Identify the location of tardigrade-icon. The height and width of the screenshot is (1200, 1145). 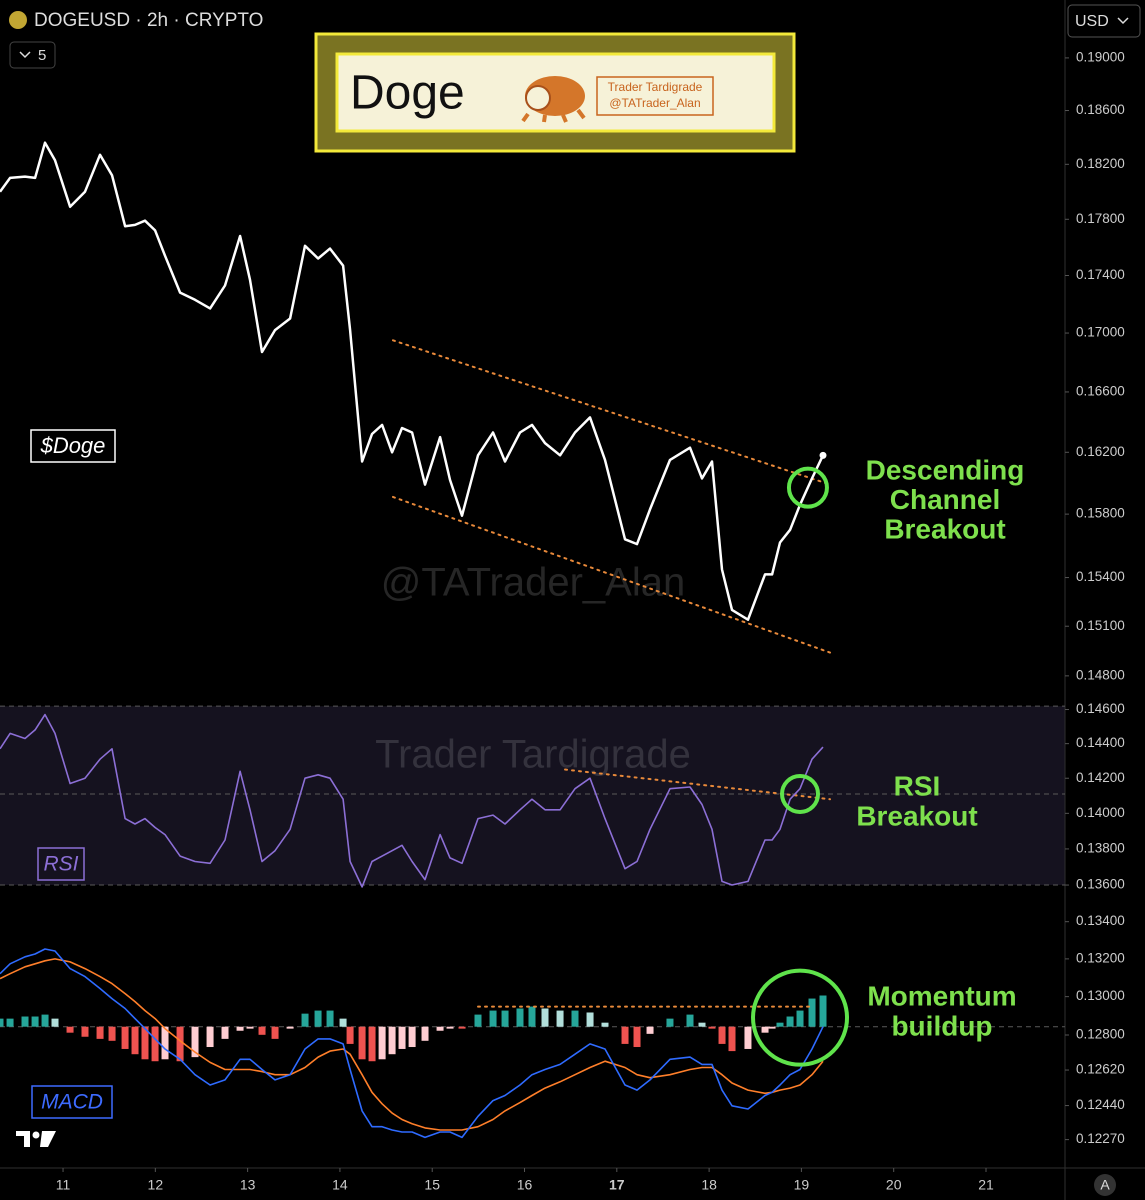
(553, 99).